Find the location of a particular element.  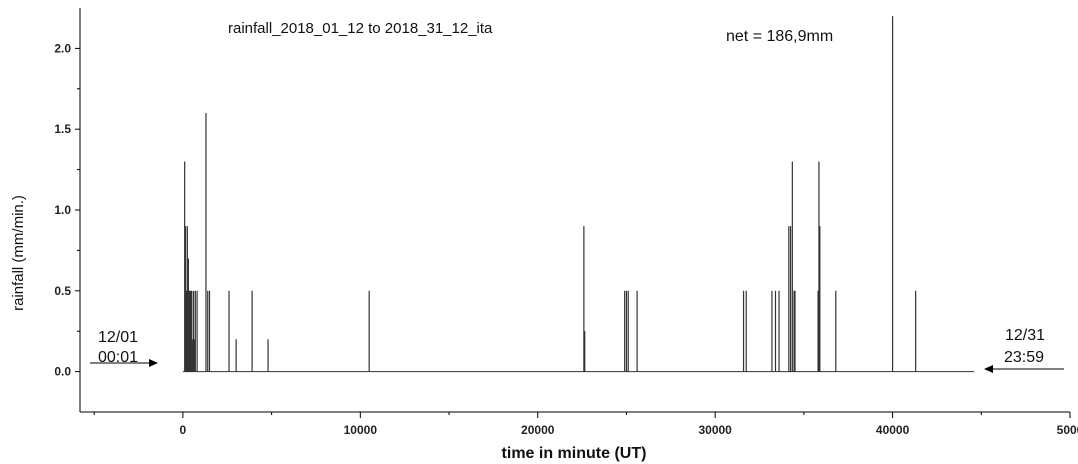

x-tick-label: 0 is located at coordinates (183, 430).